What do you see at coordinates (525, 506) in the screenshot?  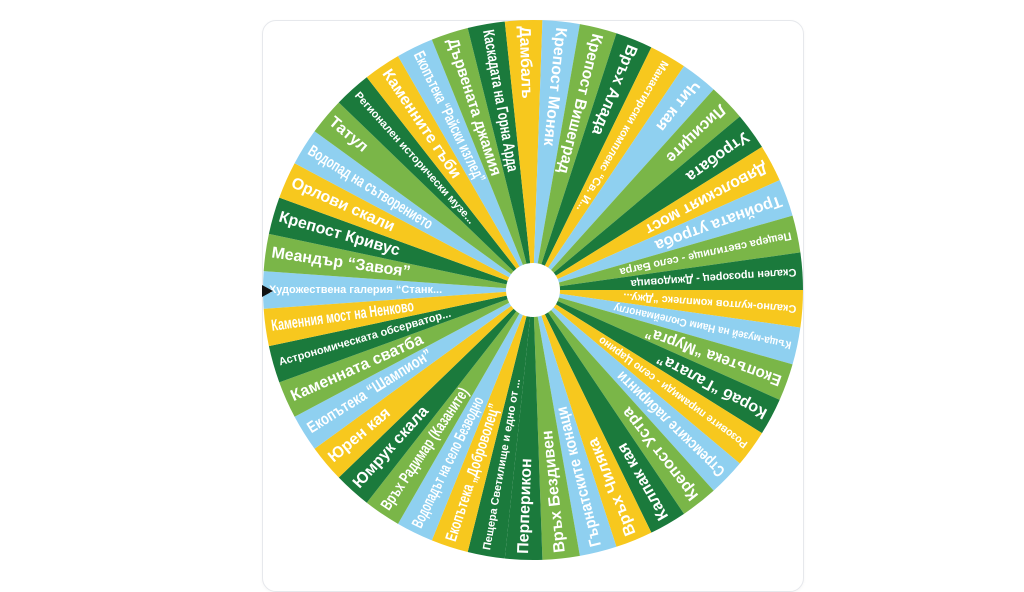 I see `wheel-segment-label: Перперикон` at bounding box center [525, 506].